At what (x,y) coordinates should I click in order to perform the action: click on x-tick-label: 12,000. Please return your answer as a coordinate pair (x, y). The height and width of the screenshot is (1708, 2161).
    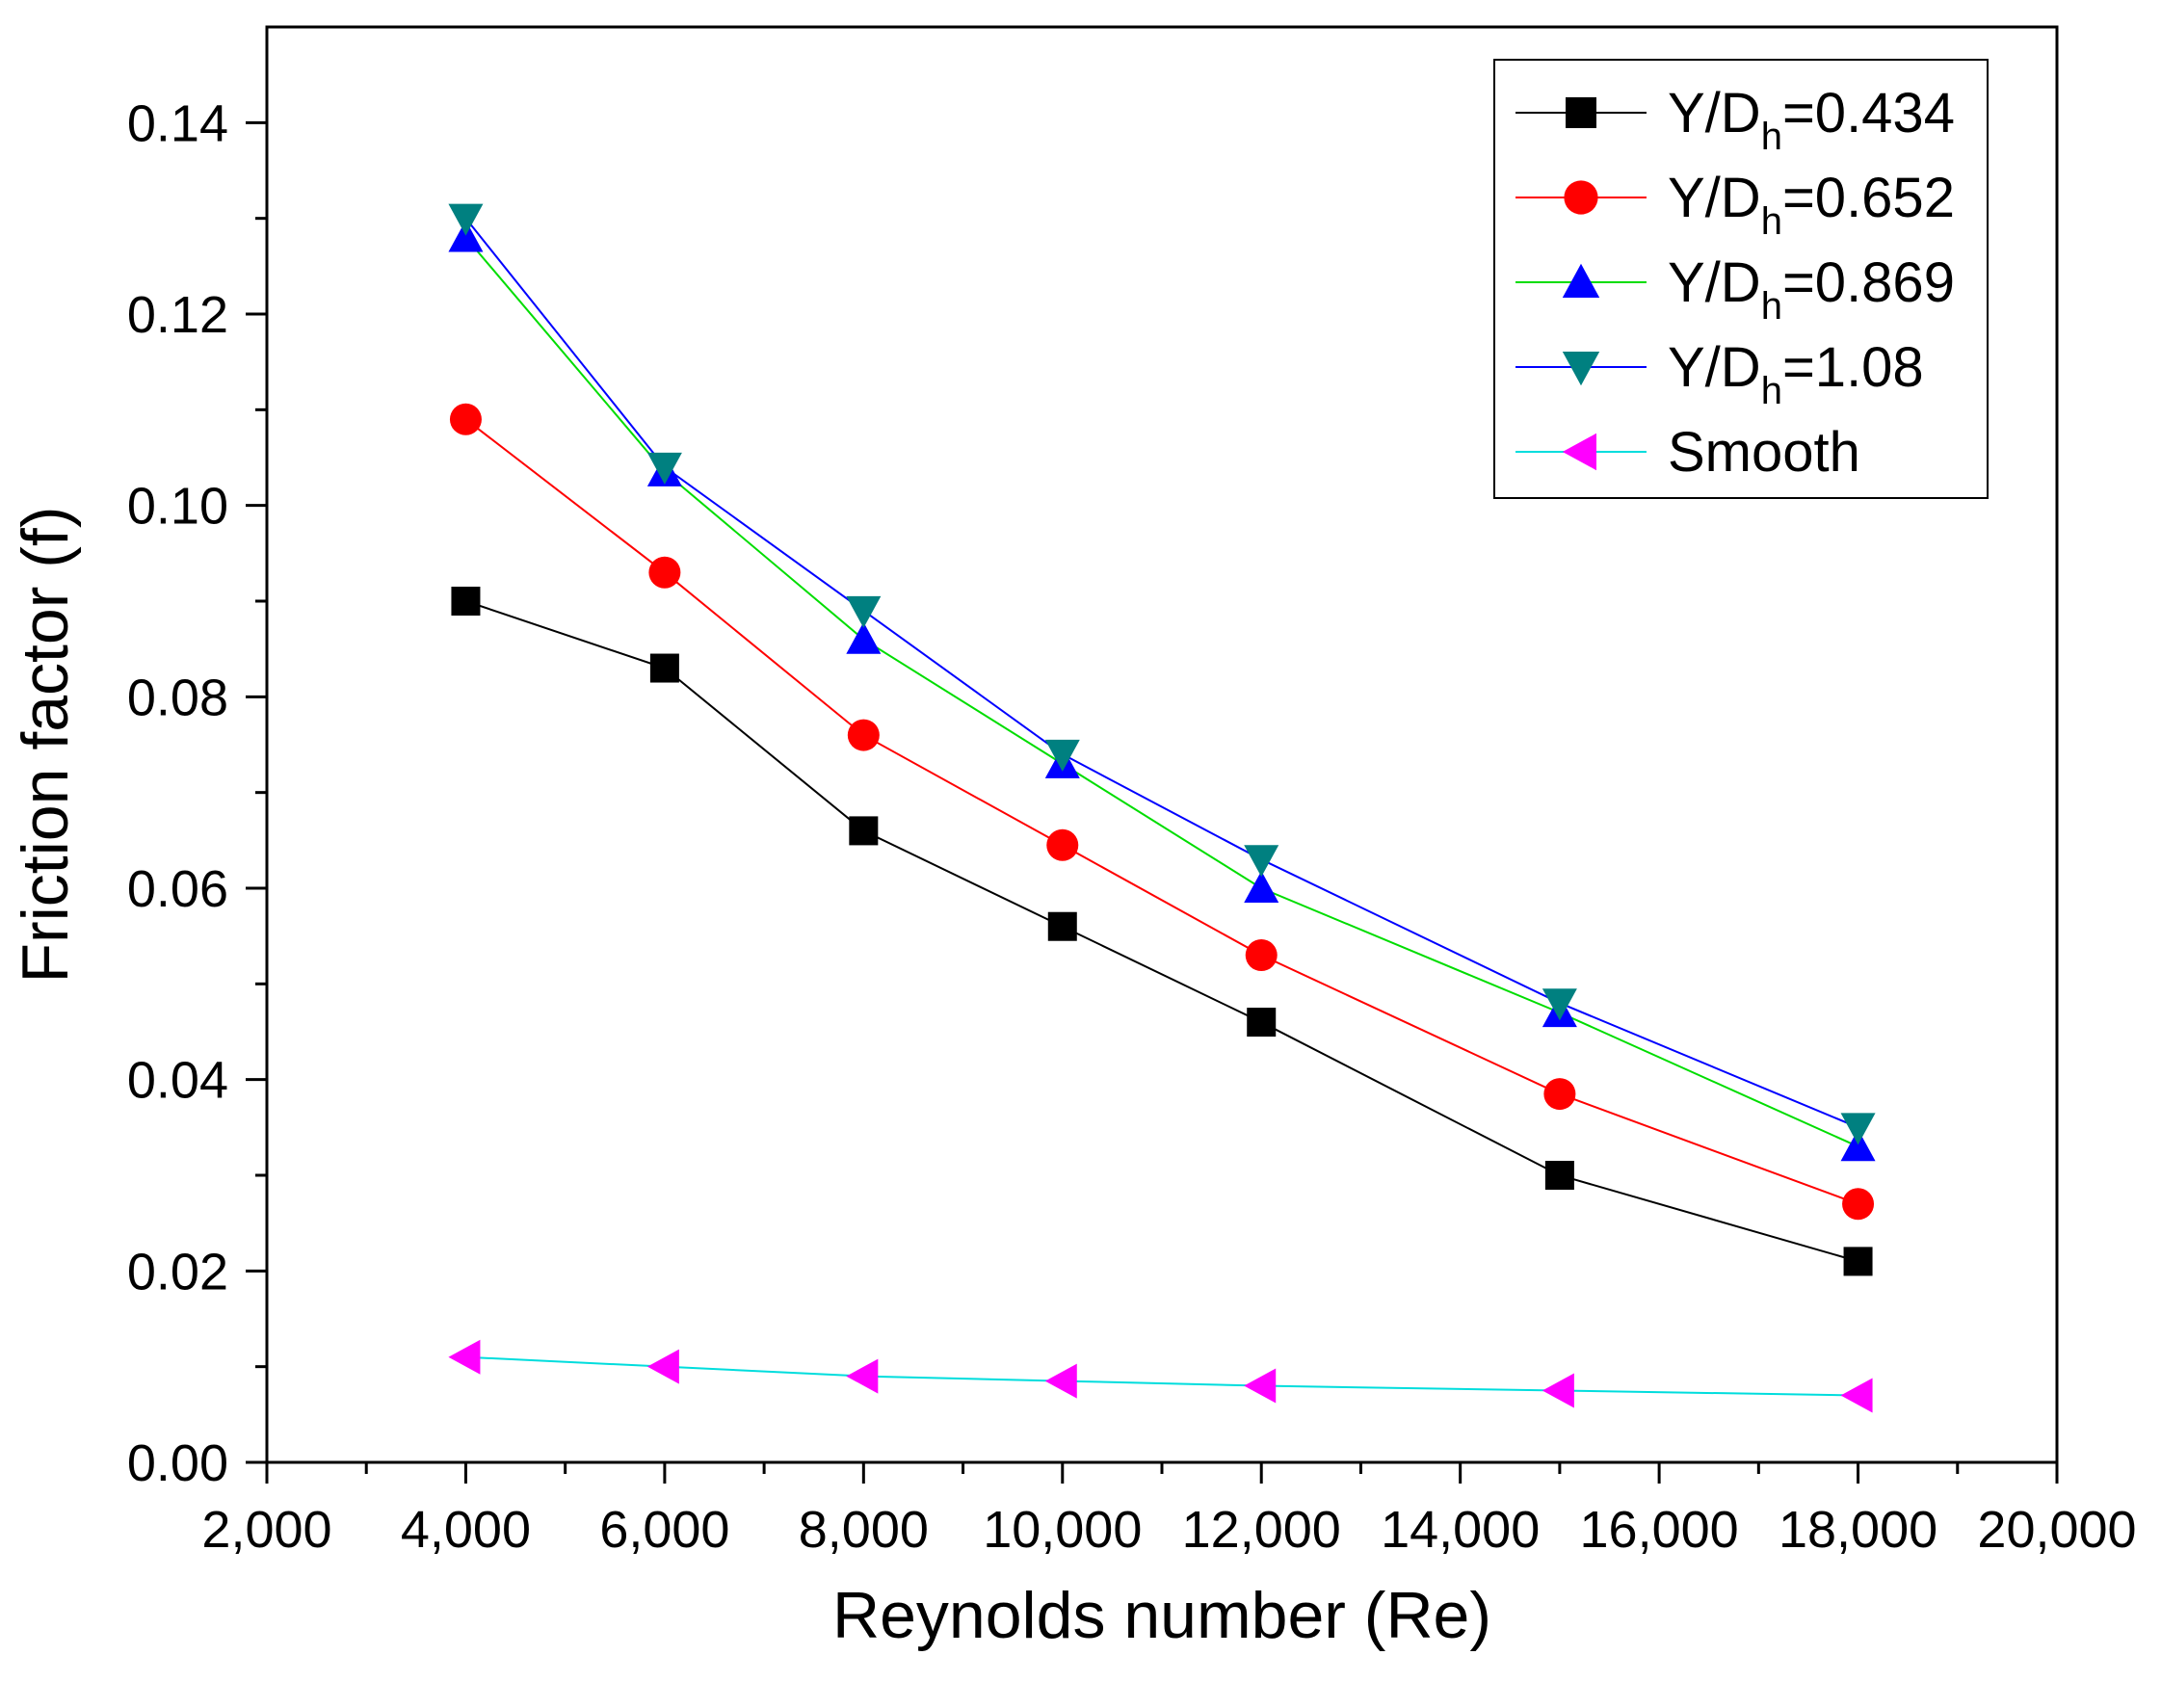
    Looking at the image, I should click on (1261, 1530).